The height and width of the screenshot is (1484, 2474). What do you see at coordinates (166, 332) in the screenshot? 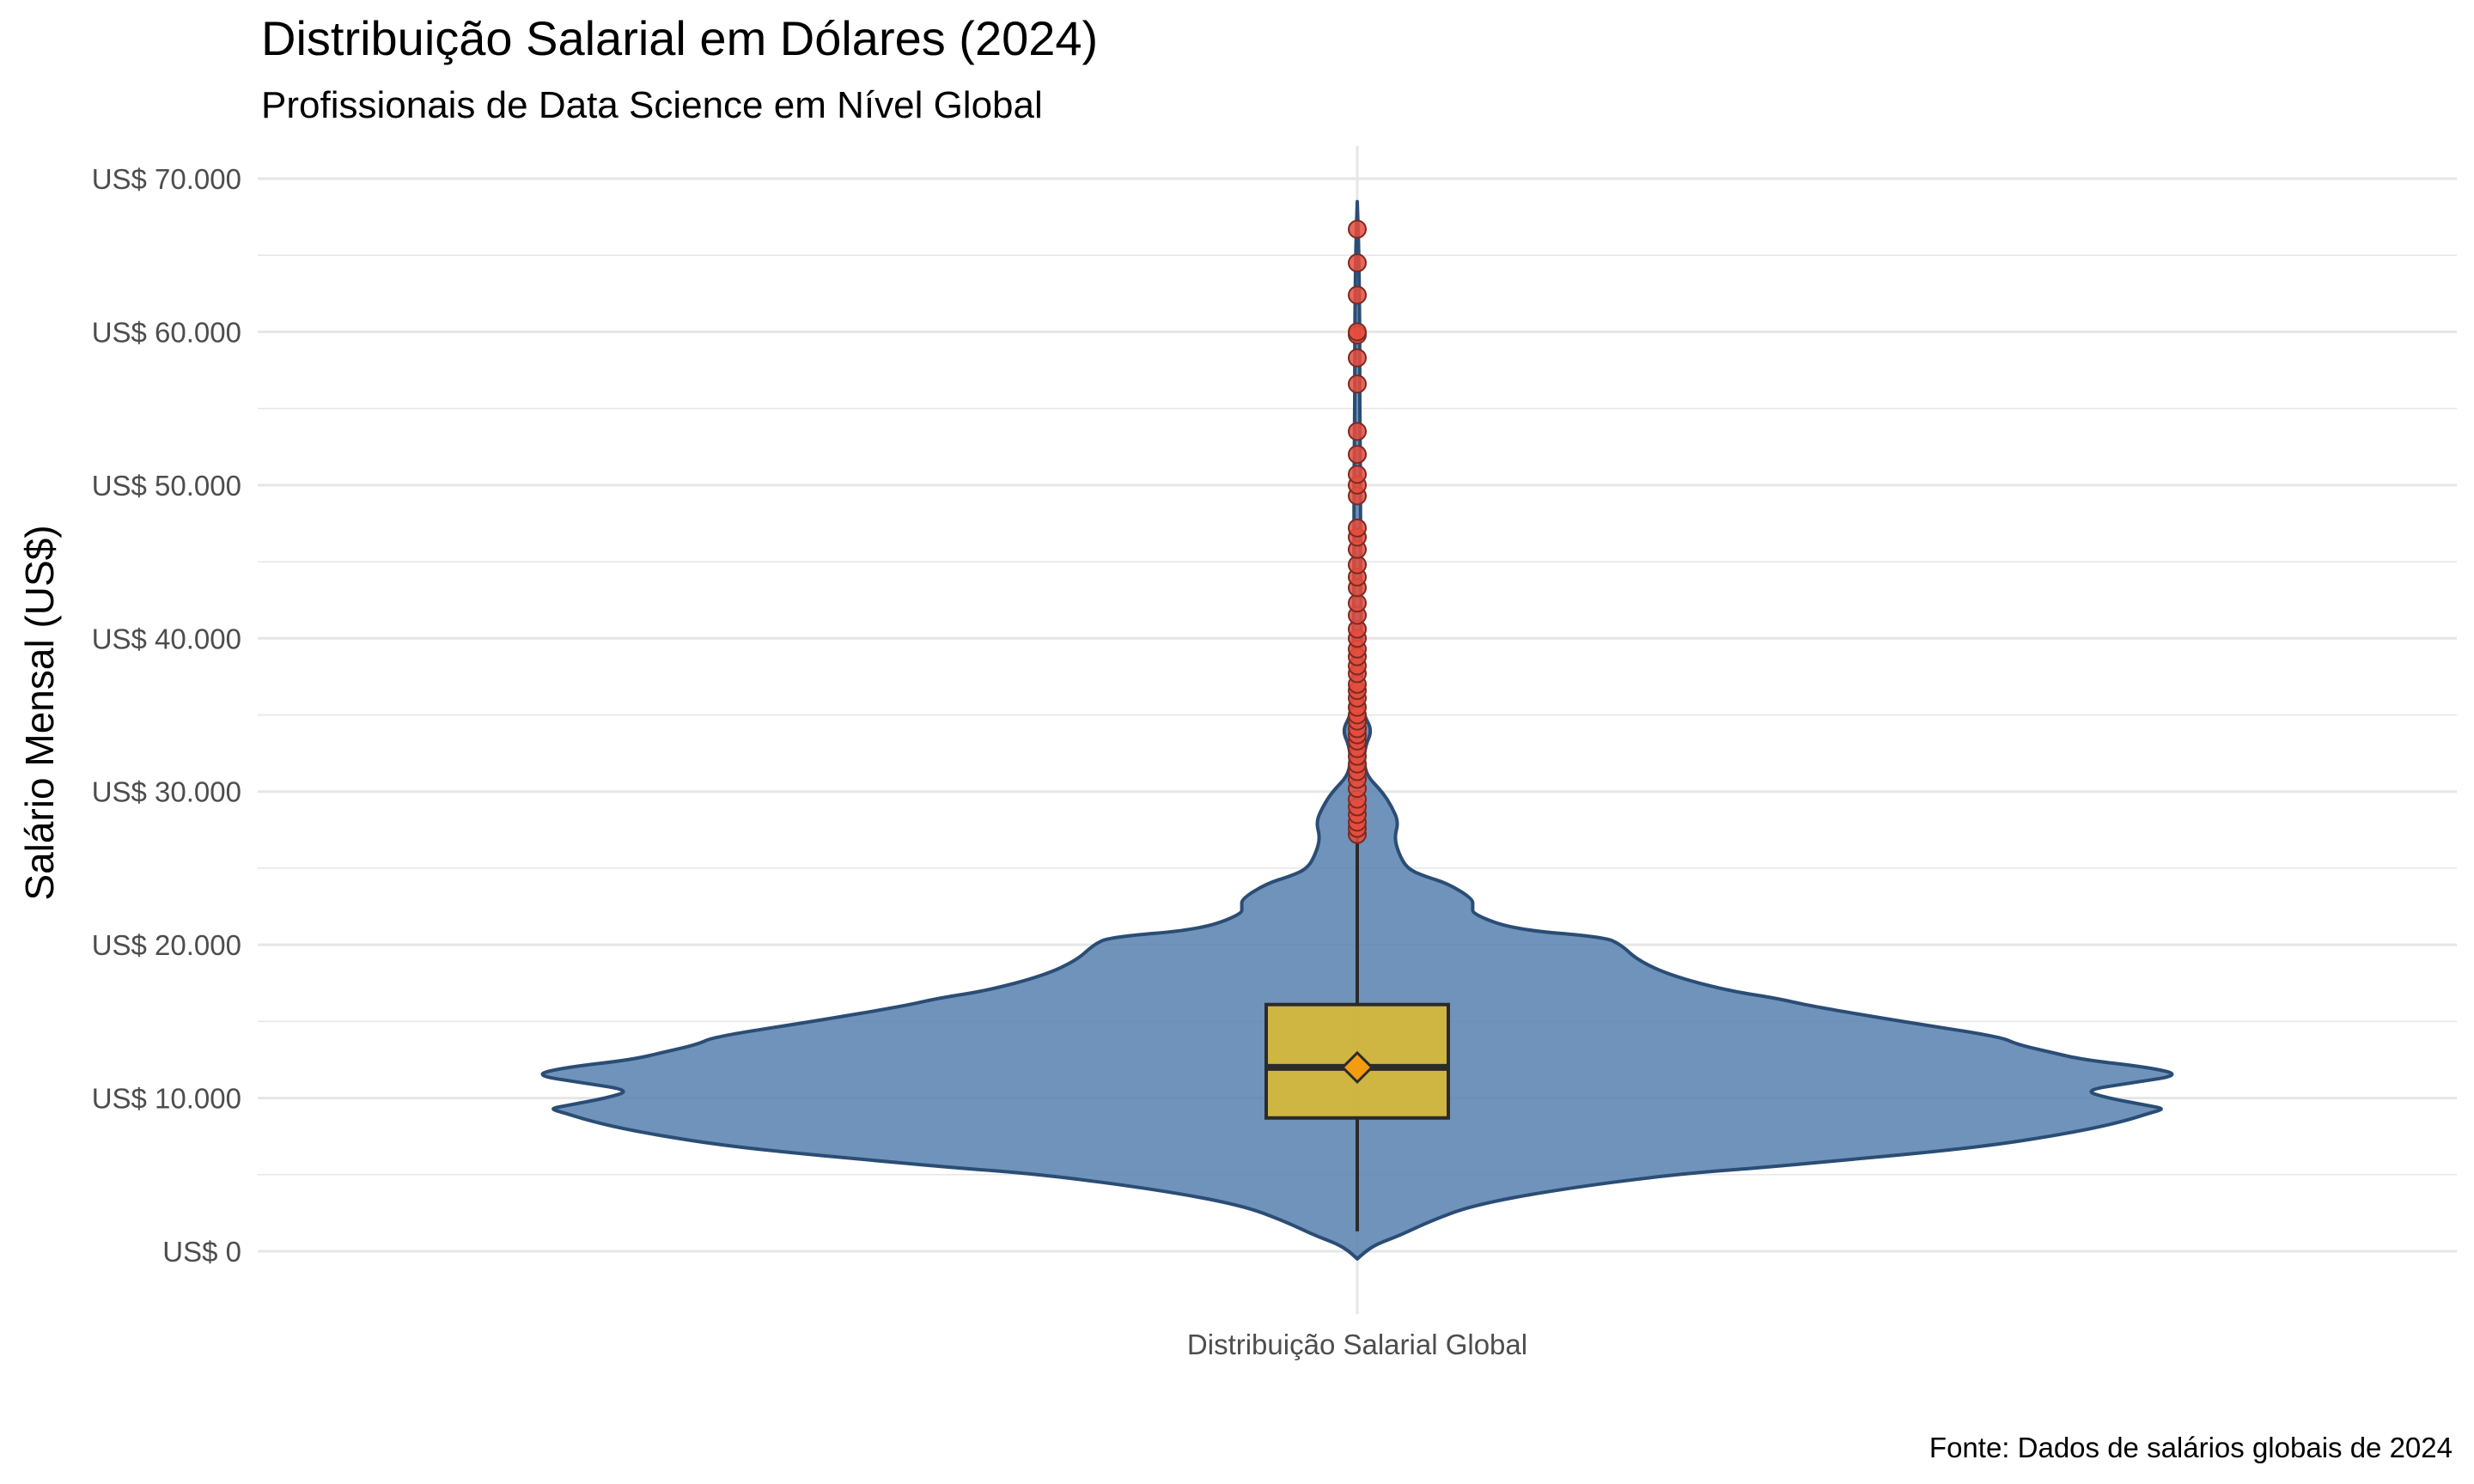
I see `y-tick-label: US$ 60.000` at bounding box center [166, 332].